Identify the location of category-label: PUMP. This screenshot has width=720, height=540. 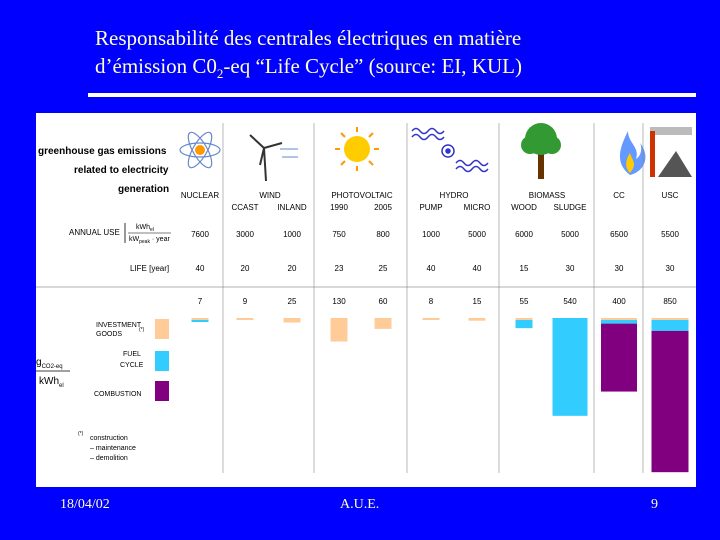
(430, 207).